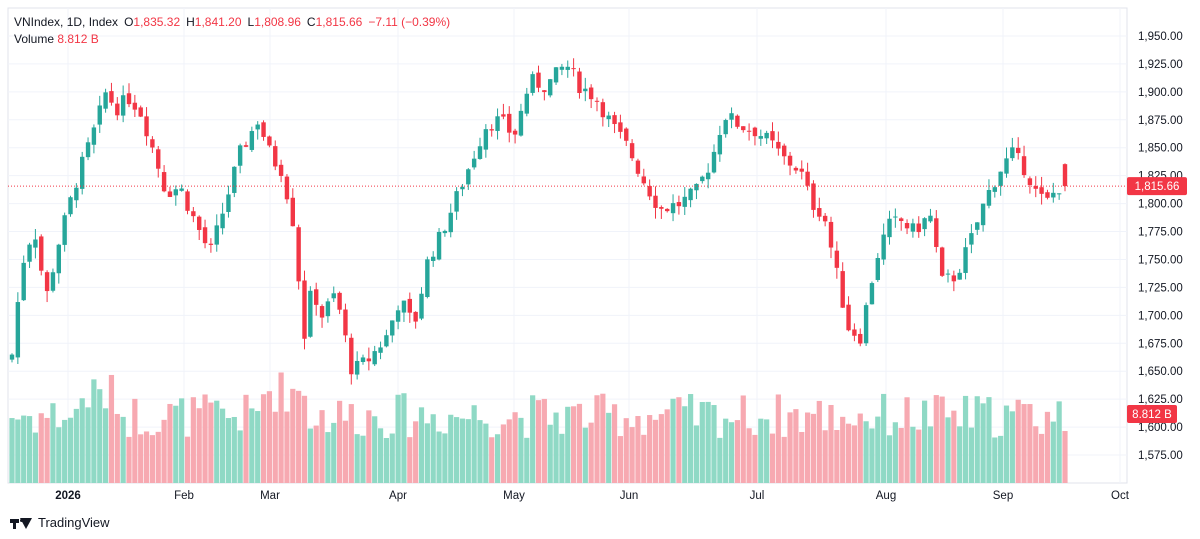  Describe the element at coordinates (1152, 414) in the screenshot. I see `last-volume-badge` at that location.